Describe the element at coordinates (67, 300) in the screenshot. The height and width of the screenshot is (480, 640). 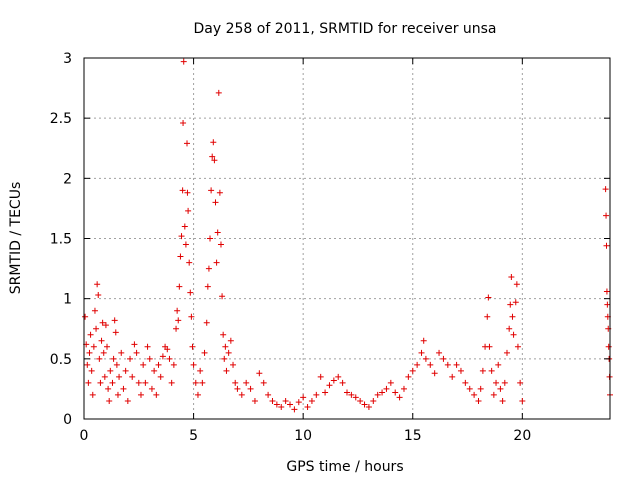
I see `y-tick-label: 1` at that location.